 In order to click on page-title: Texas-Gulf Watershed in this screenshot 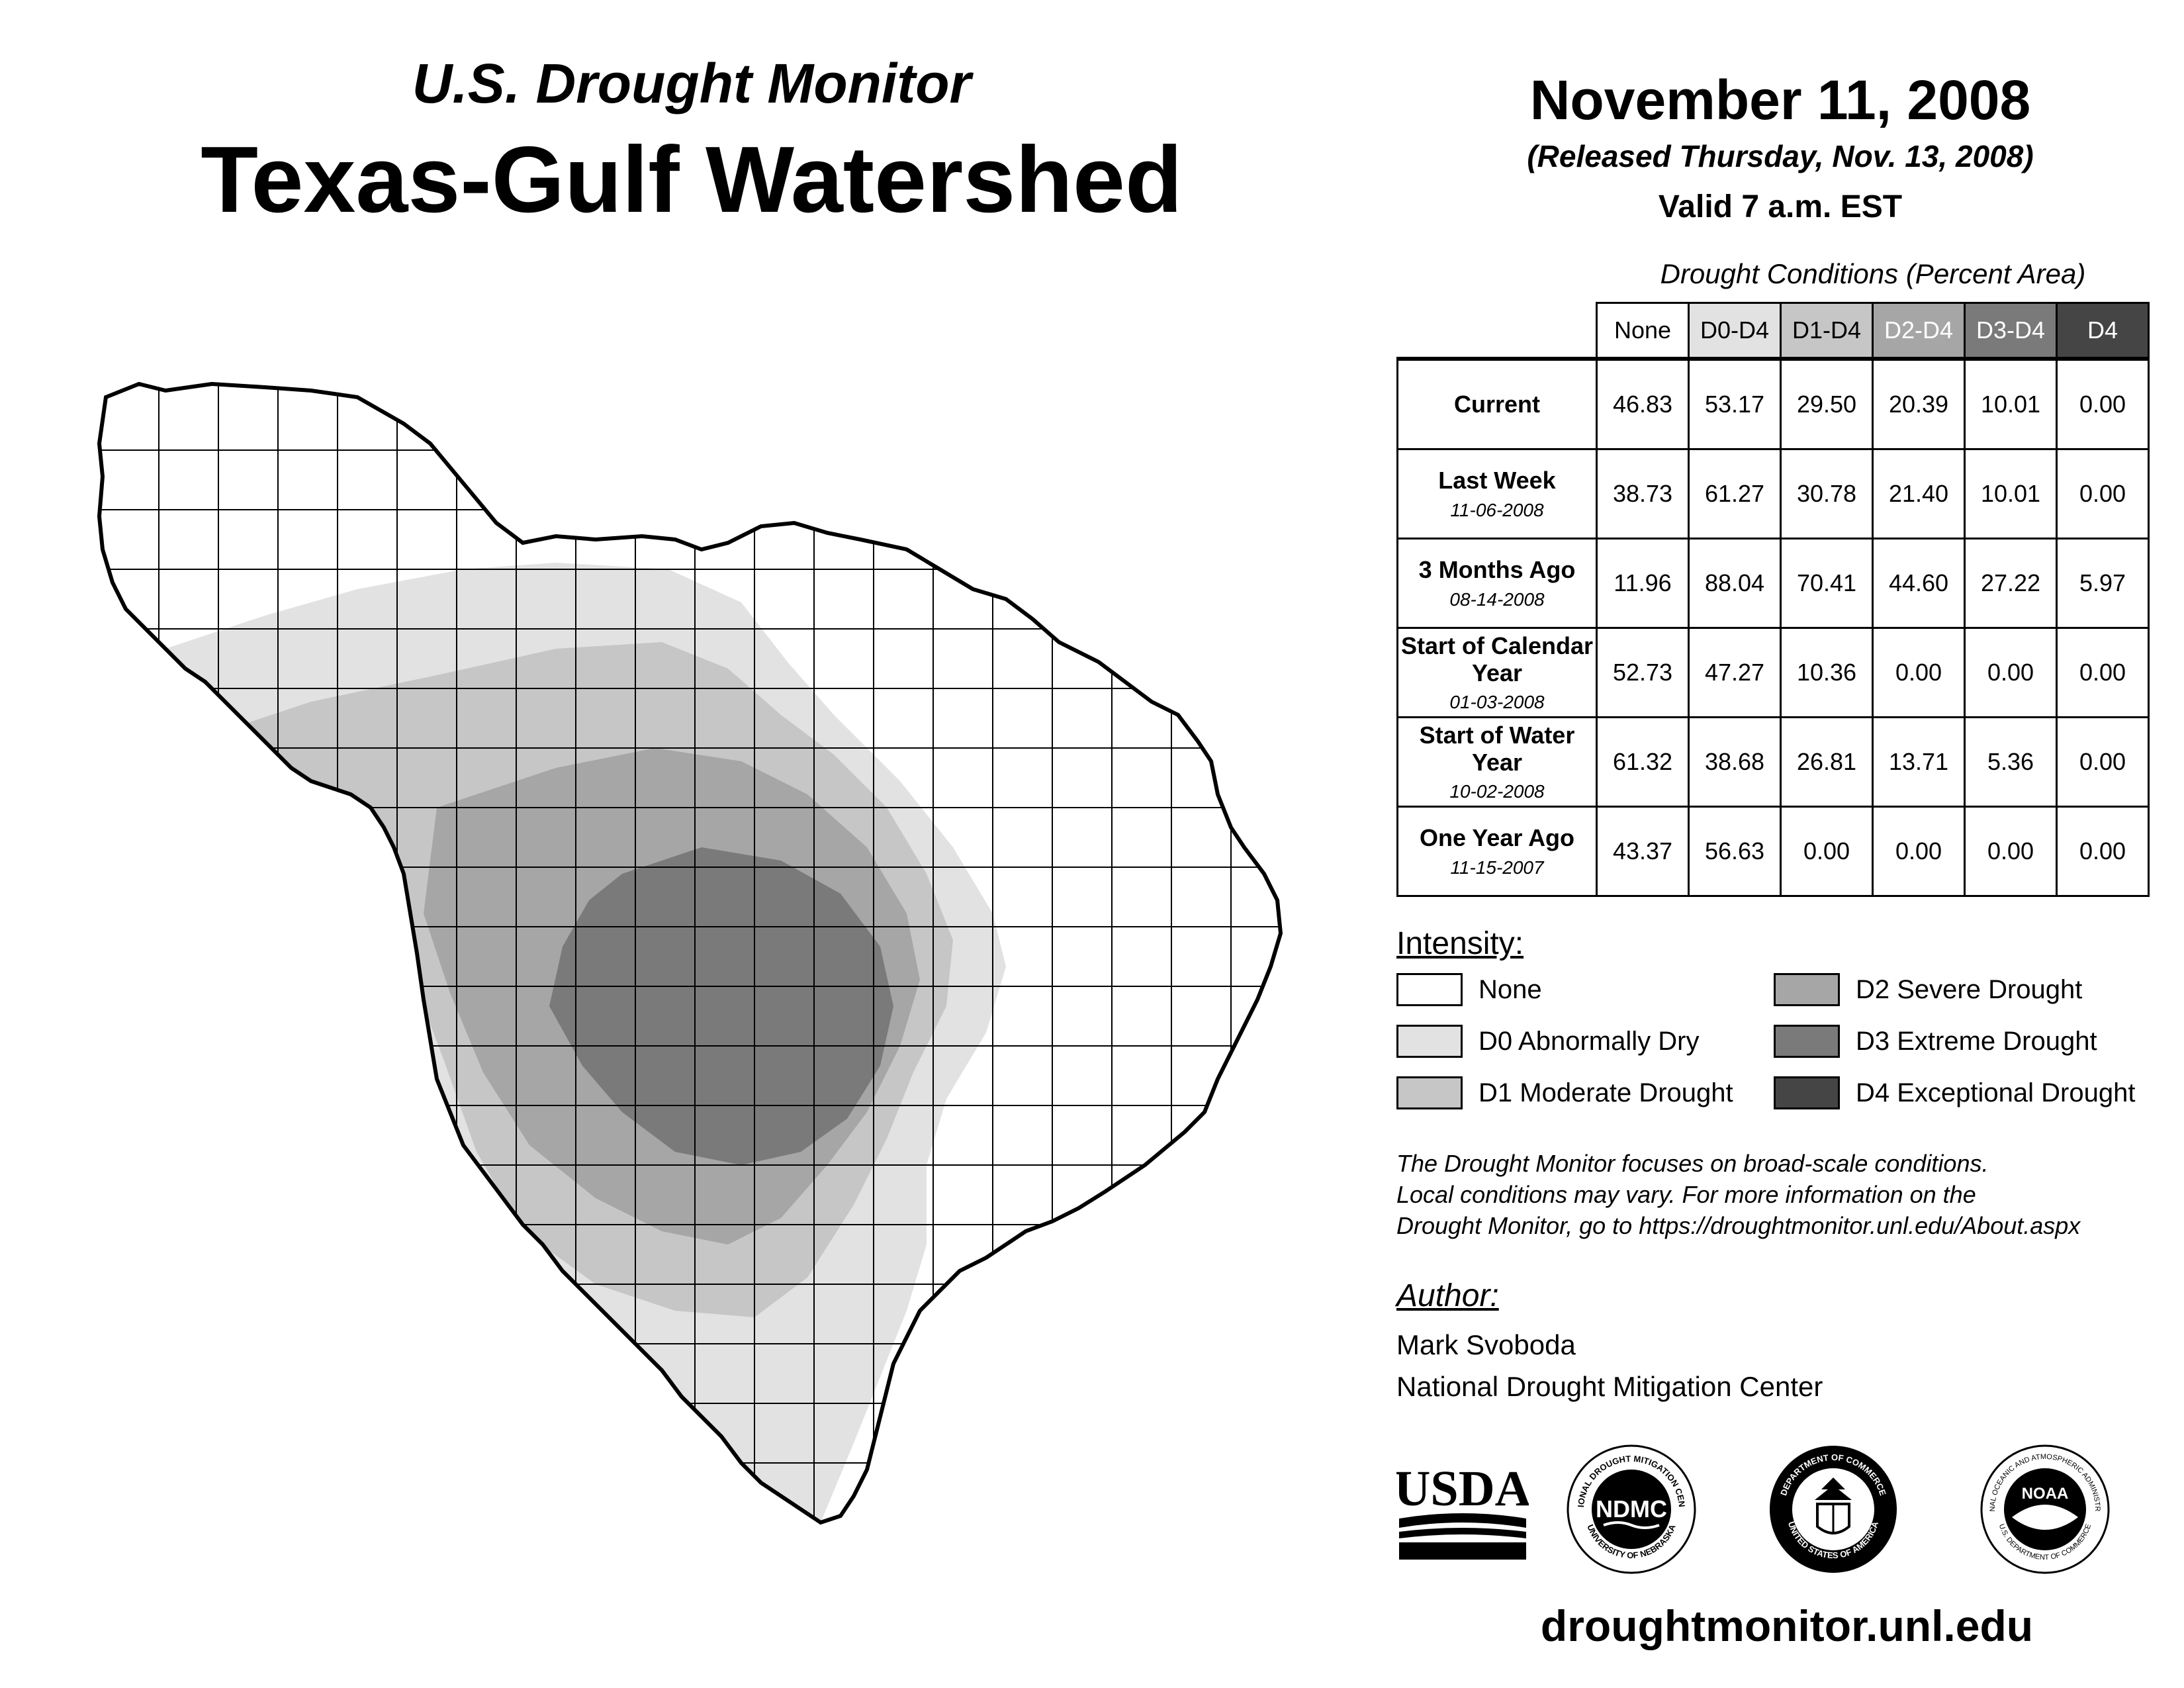, I will do `click(692, 180)`.